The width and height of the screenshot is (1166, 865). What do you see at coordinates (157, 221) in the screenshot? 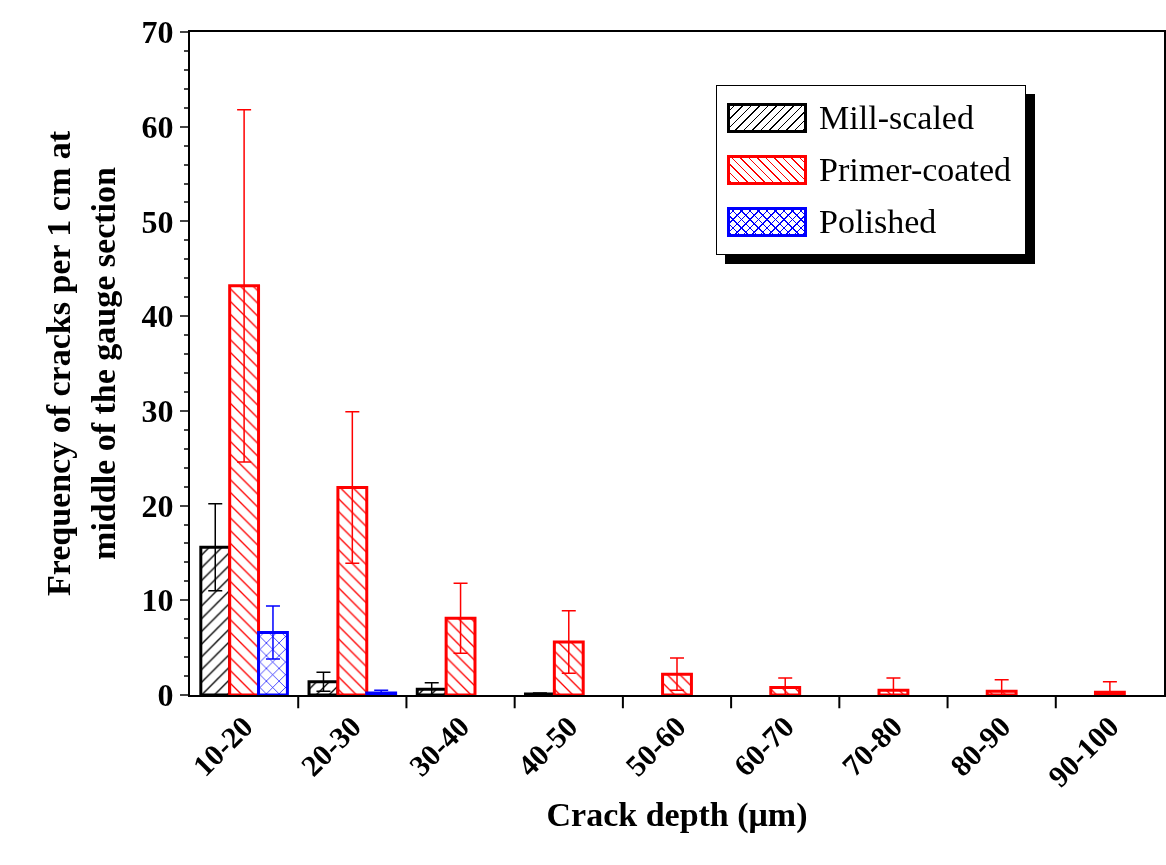
I see `y-tick-label: 50` at bounding box center [157, 221].